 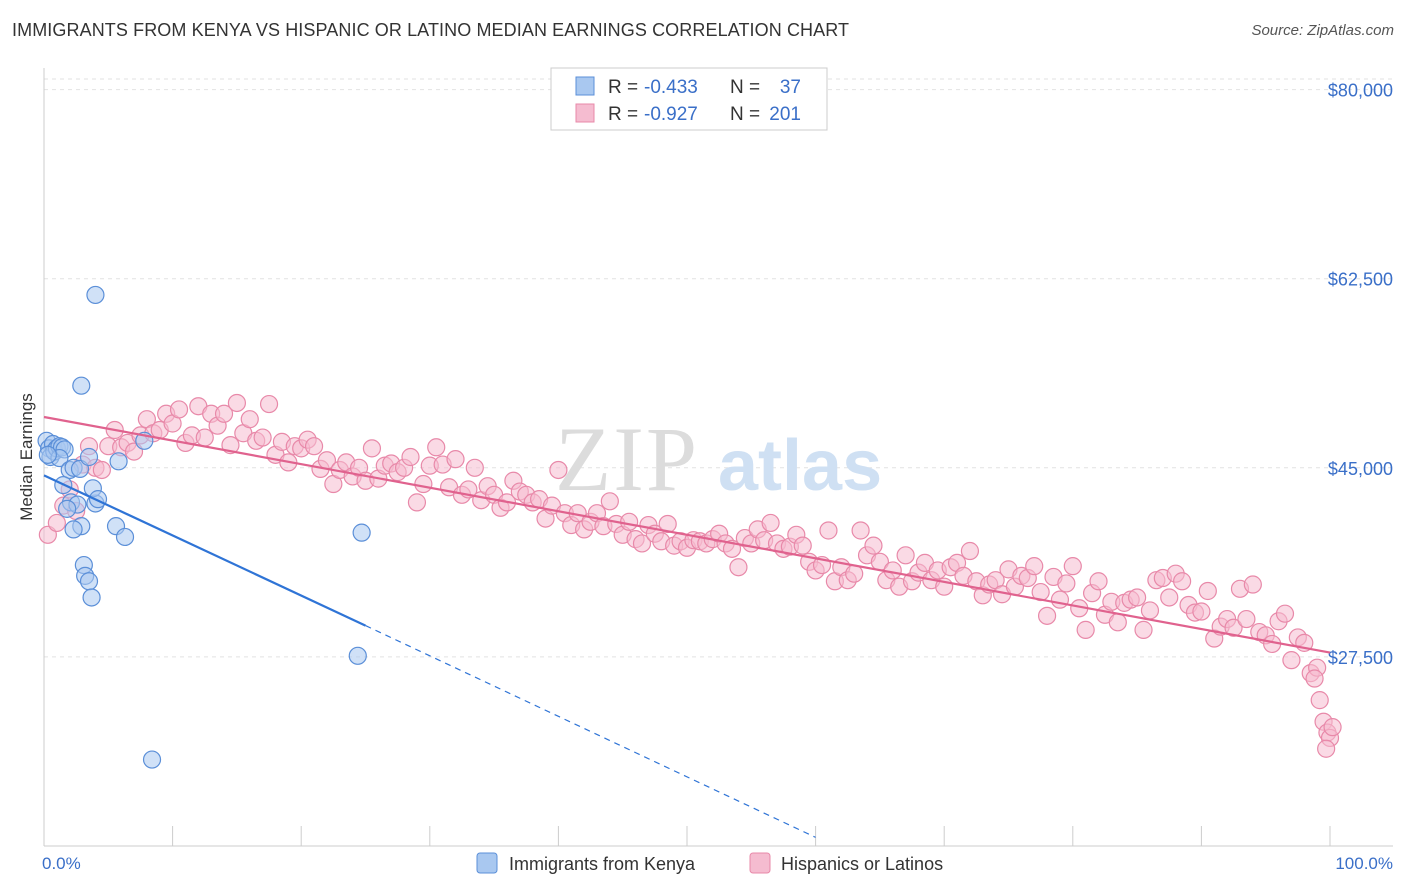 What do you see at coordinates (785, 114) in the screenshot?
I see `stats-hispanic-n-value: 201` at bounding box center [785, 114].